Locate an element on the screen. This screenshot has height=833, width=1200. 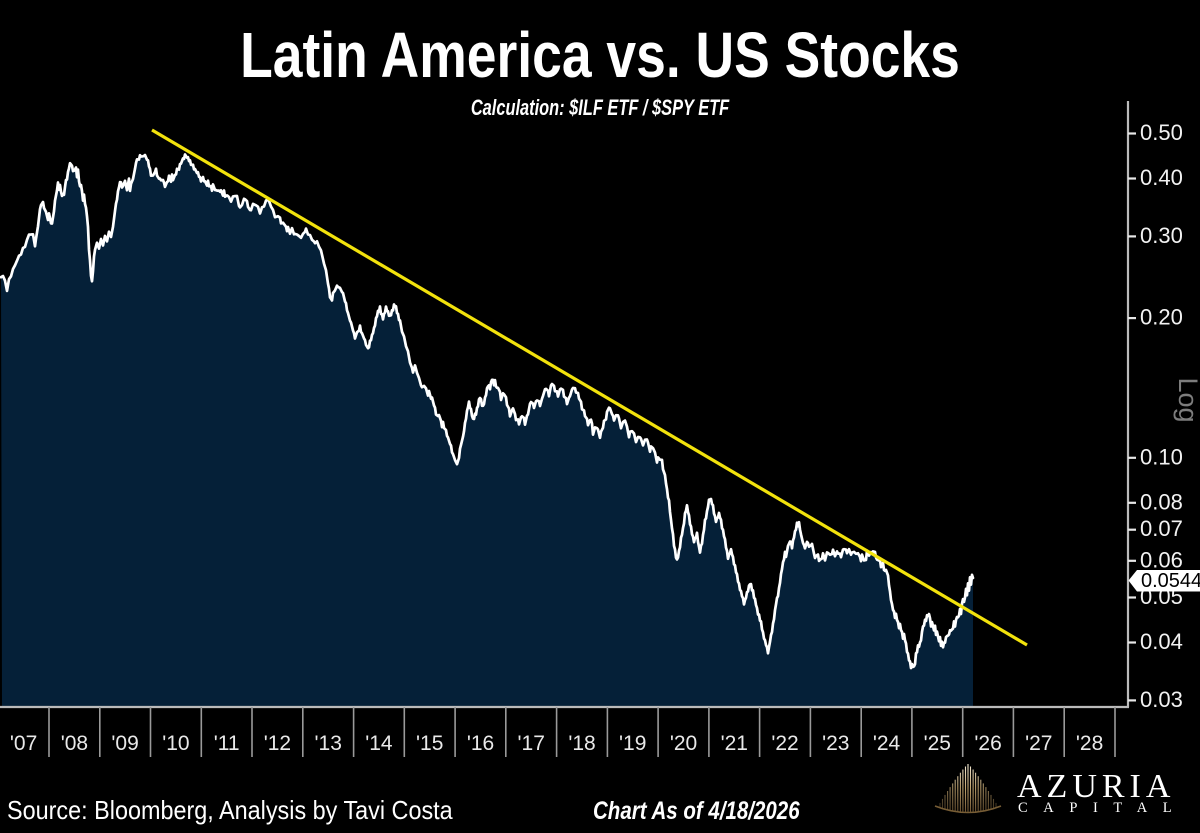
svg-text: '14 is located at coordinates (379, 743).